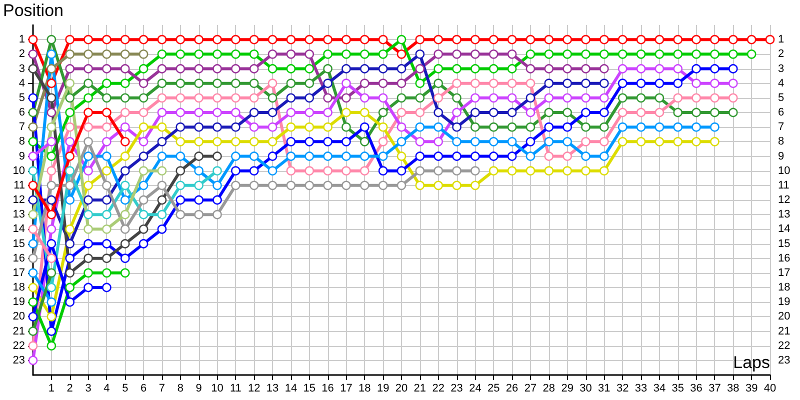 The height and width of the screenshot is (400, 800). What do you see at coordinates (530, 388) in the screenshot?
I see `x-tick-label: 27` at bounding box center [530, 388].